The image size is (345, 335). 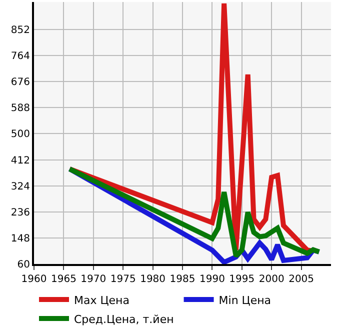 What do you see at coordinates (153, 279) in the screenshot?
I see `x-tick-label: 1980` at bounding box center [153, 279].